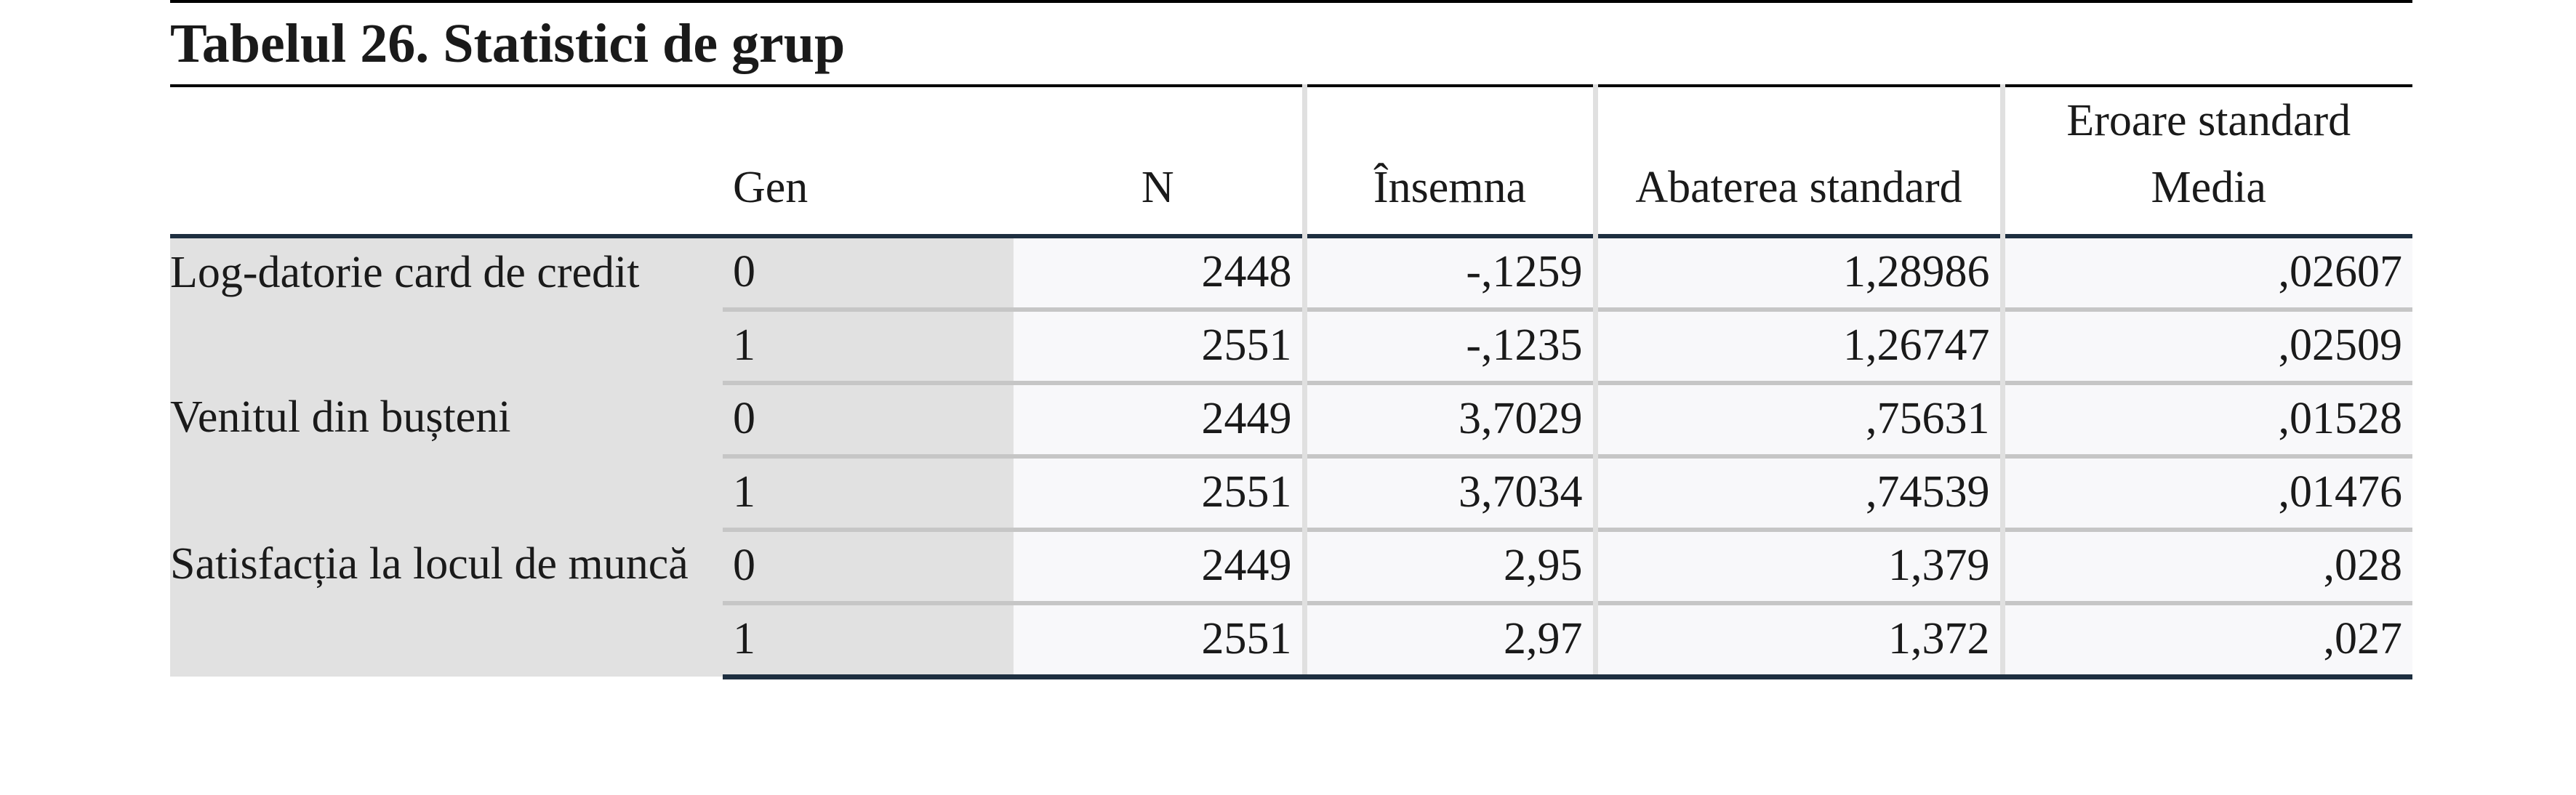 The height and width of the screenshot is (795, 2576). Describe the element at coordinates (1448, 421) in the screenshot. I see `cell-mean: 3,7029` at that location.